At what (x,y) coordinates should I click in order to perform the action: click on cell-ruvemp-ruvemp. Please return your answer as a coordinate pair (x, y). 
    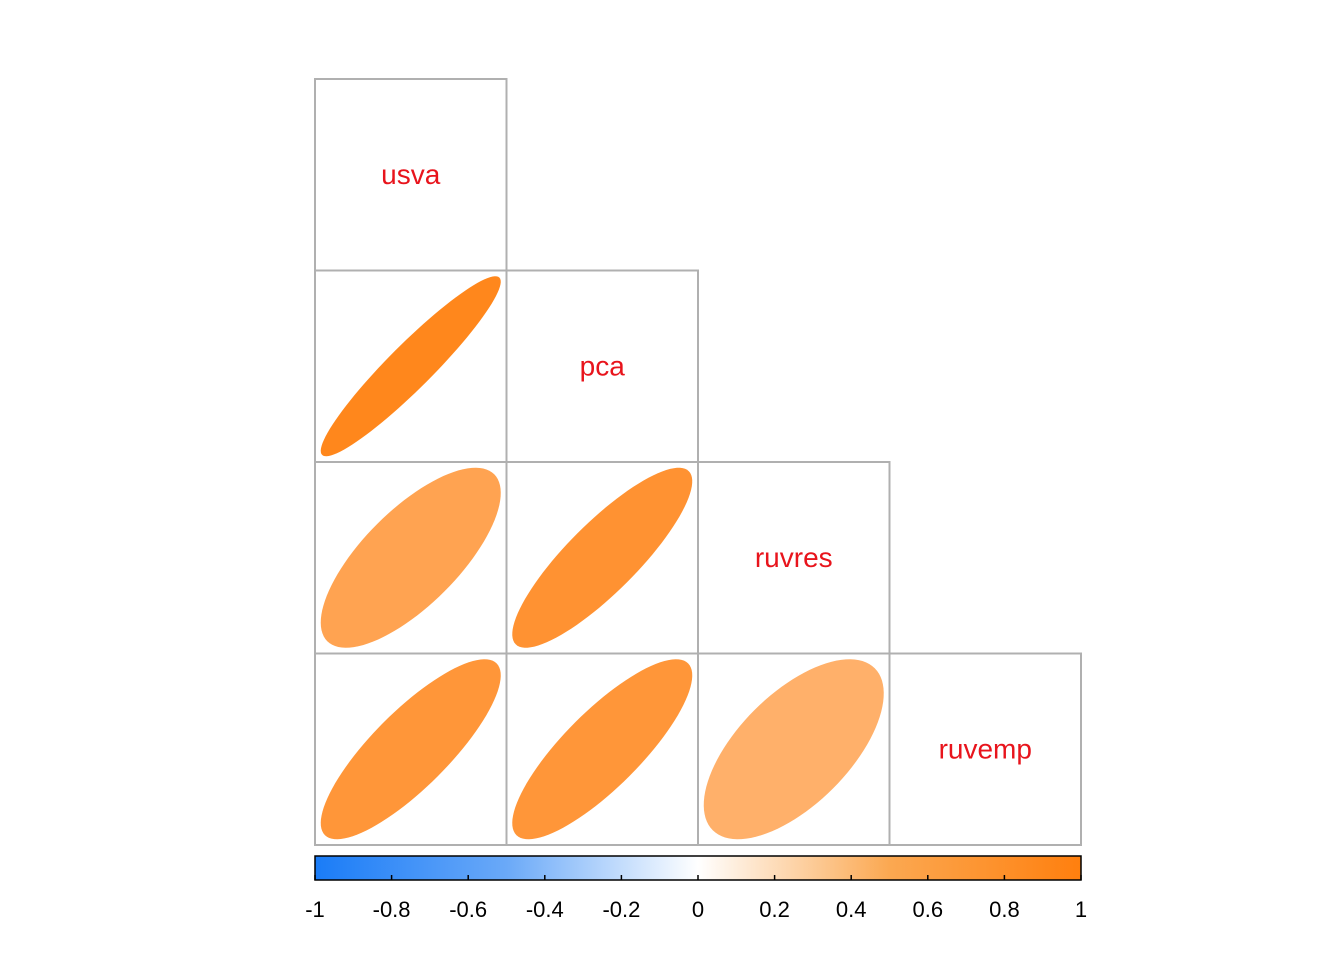
    Looking at the image, I should click on (985, 749).